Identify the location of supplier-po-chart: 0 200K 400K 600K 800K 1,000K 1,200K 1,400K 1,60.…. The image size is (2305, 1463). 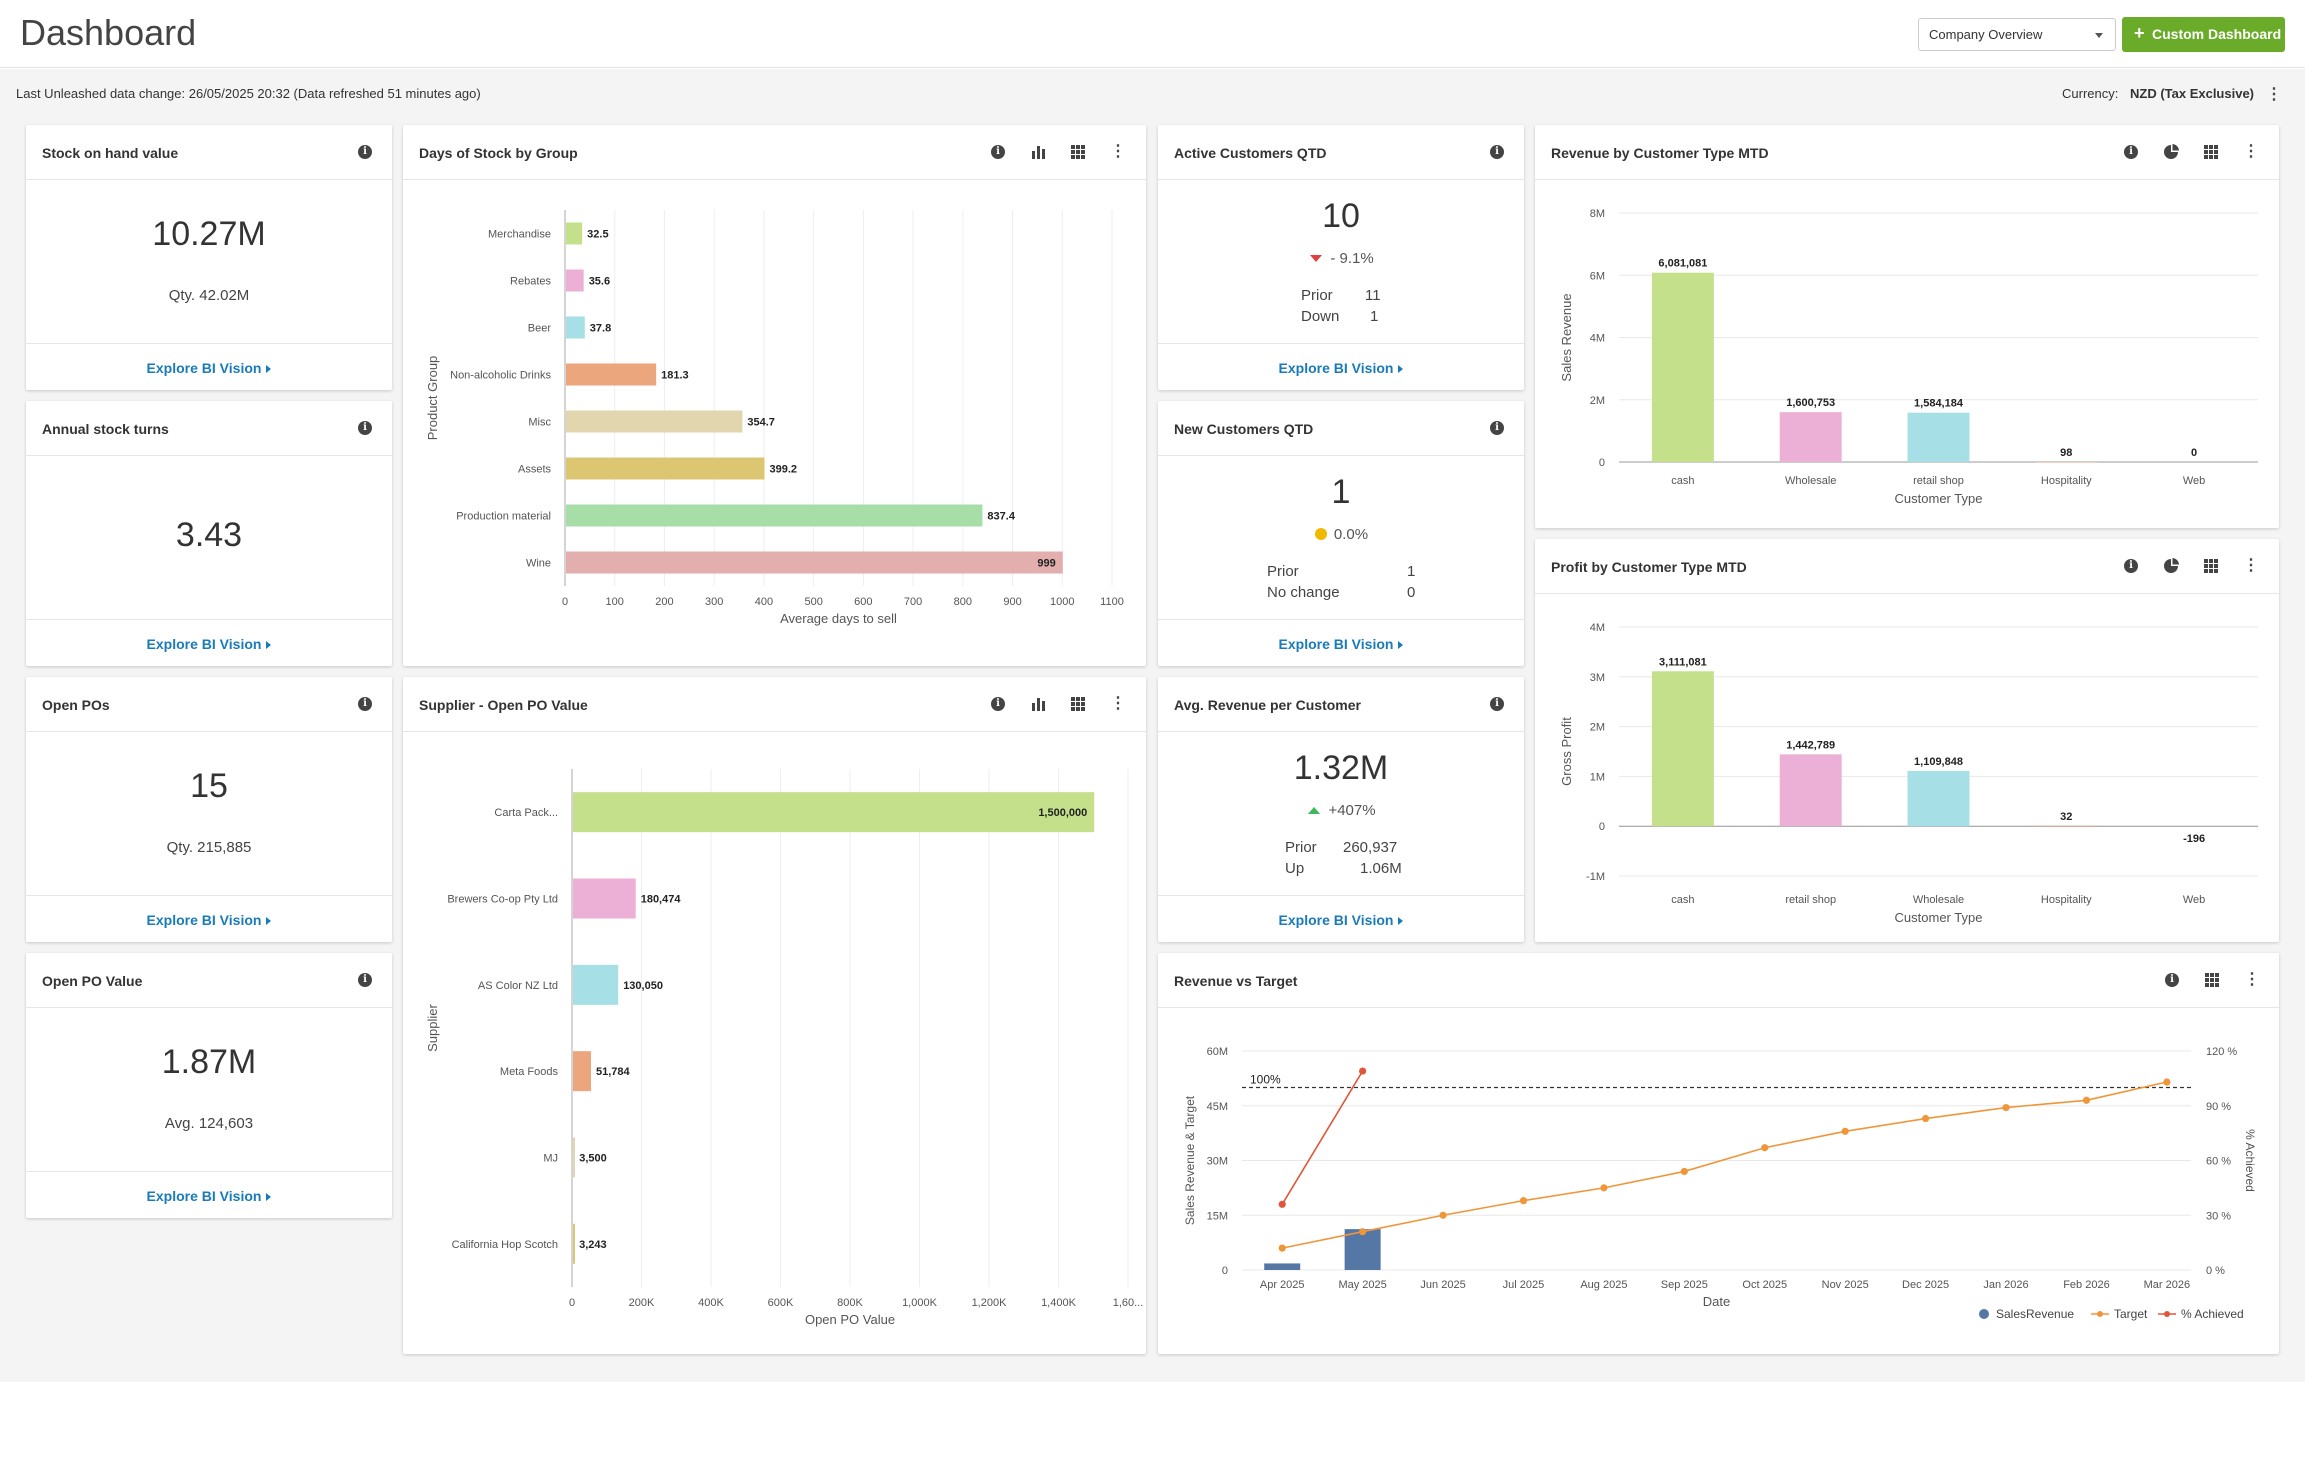
(784, 1048).